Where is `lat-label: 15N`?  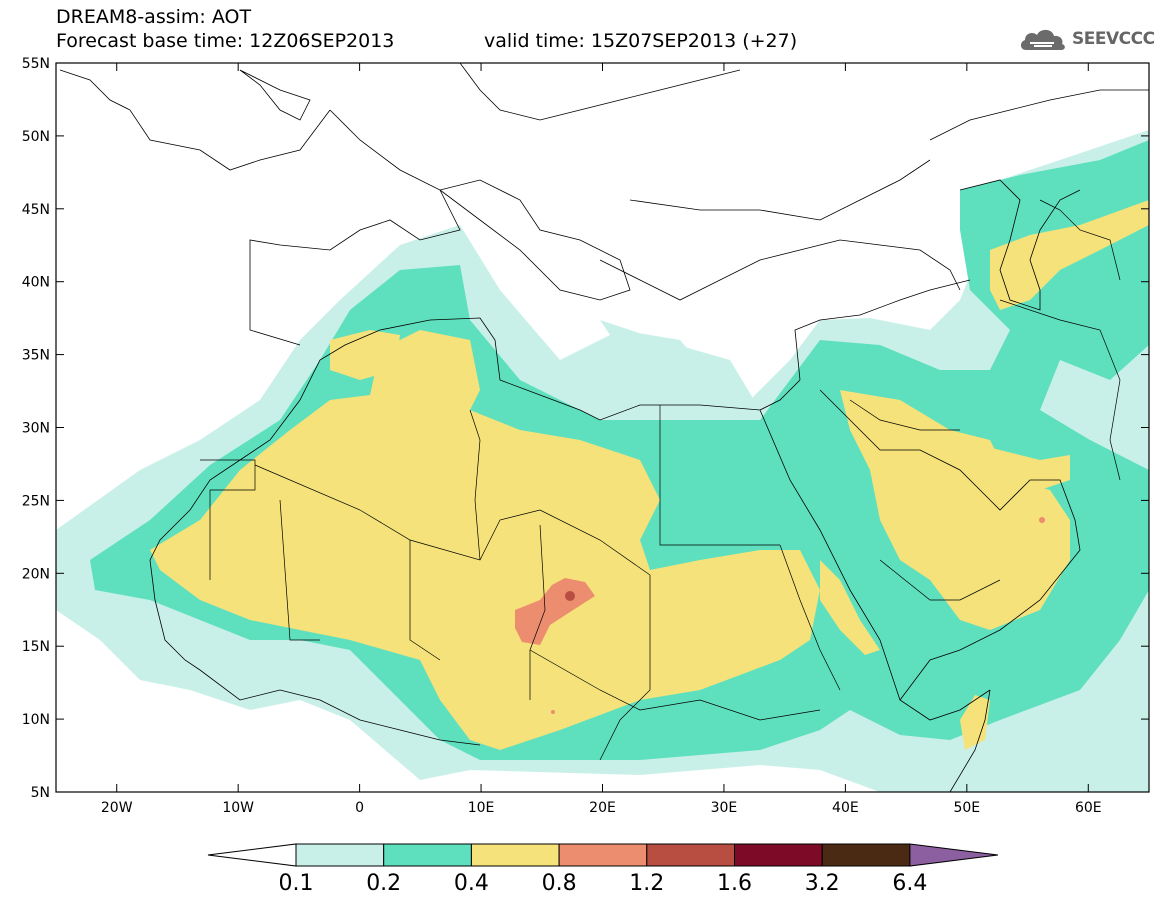
lat-label: 15N is located at coordinates (36, 647).